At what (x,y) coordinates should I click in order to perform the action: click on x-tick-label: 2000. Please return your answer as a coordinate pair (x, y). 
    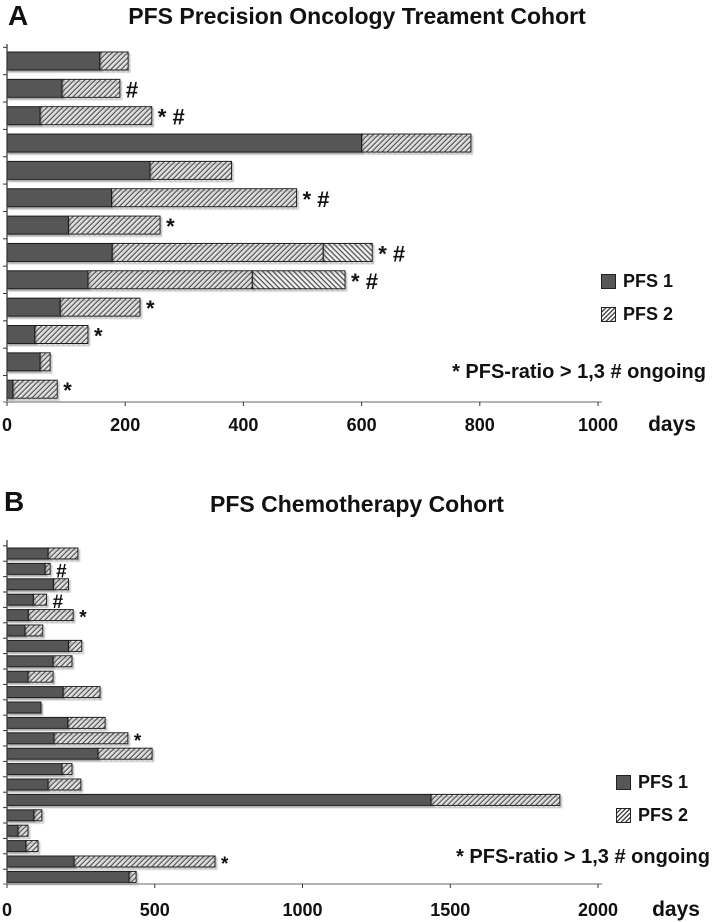
    Looking at the image, I should click on (598, 910).